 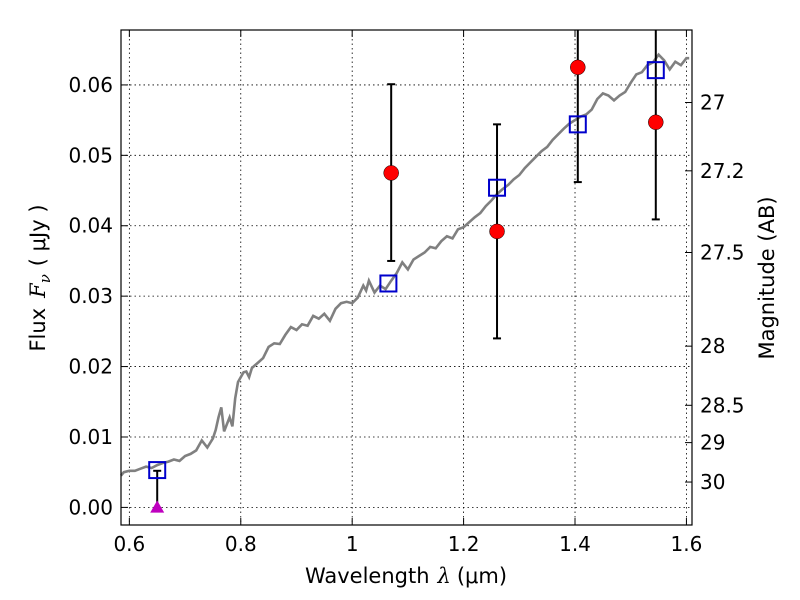 What do you see at coordinates (722, 171) in the screenshot?
I see `right-tick-label: 27.2` at bounding box center [722, 171].